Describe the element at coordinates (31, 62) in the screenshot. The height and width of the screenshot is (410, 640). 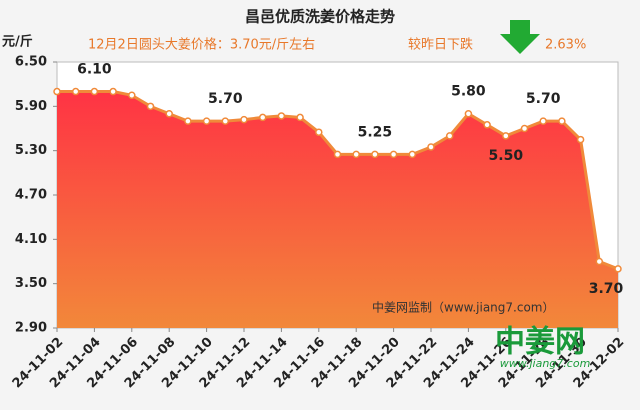
I see `y-tick-label: 6.50` at that location.